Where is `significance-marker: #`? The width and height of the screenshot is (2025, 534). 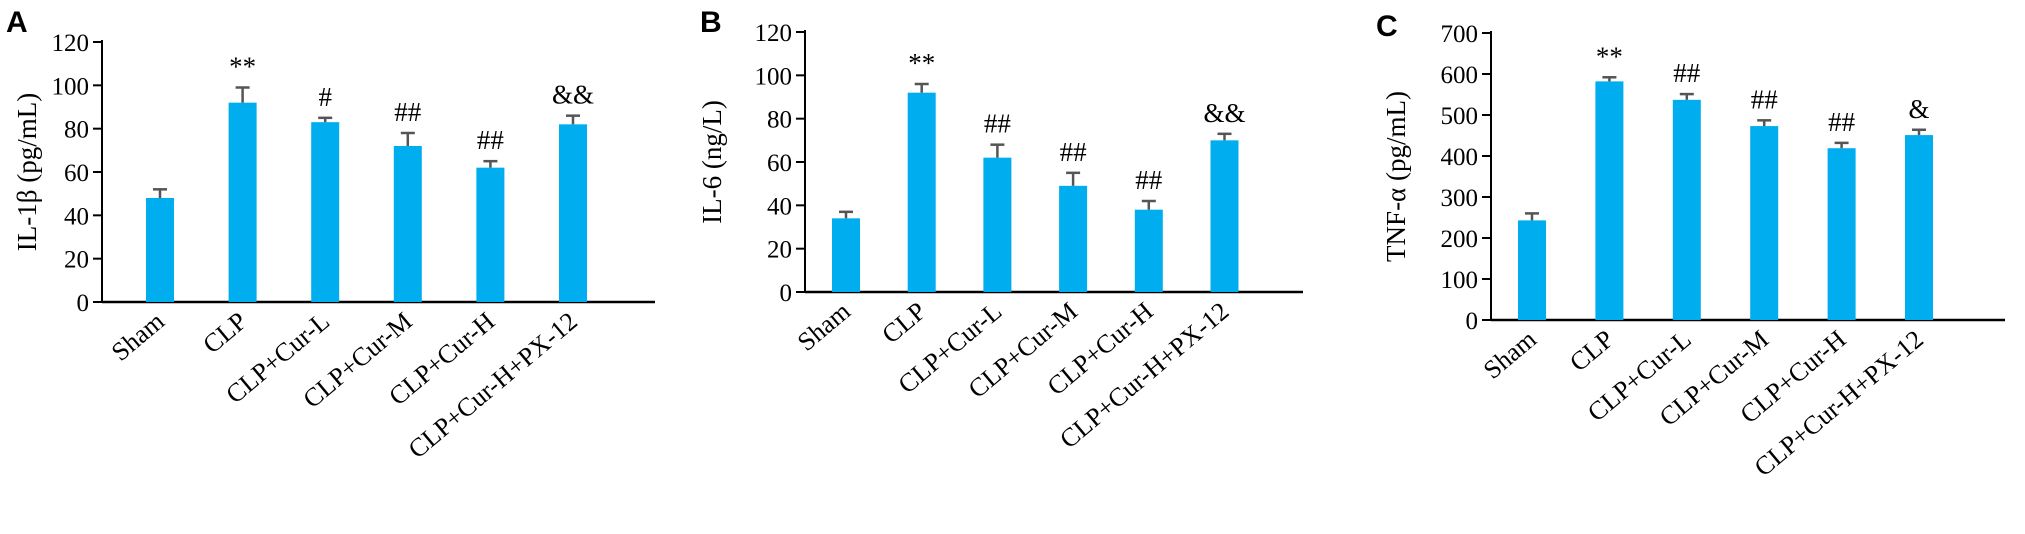 significance-marker: # is located at coordinates (325, 97).